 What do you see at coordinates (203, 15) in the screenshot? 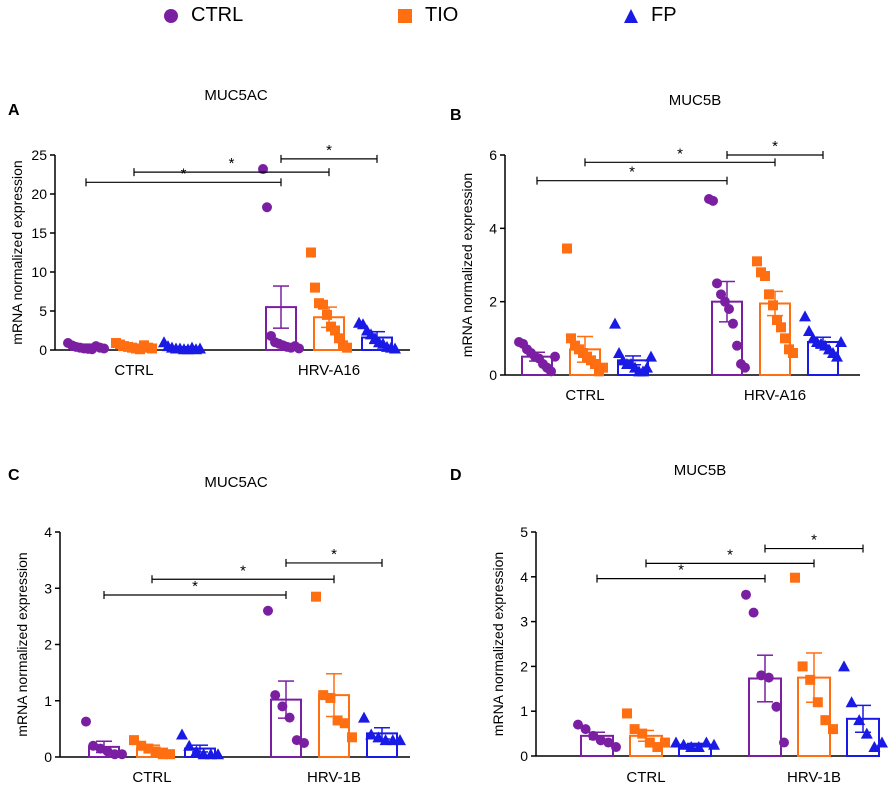
I see `legend-item-ctrl: CTRL` at bounding box center [203, 15].